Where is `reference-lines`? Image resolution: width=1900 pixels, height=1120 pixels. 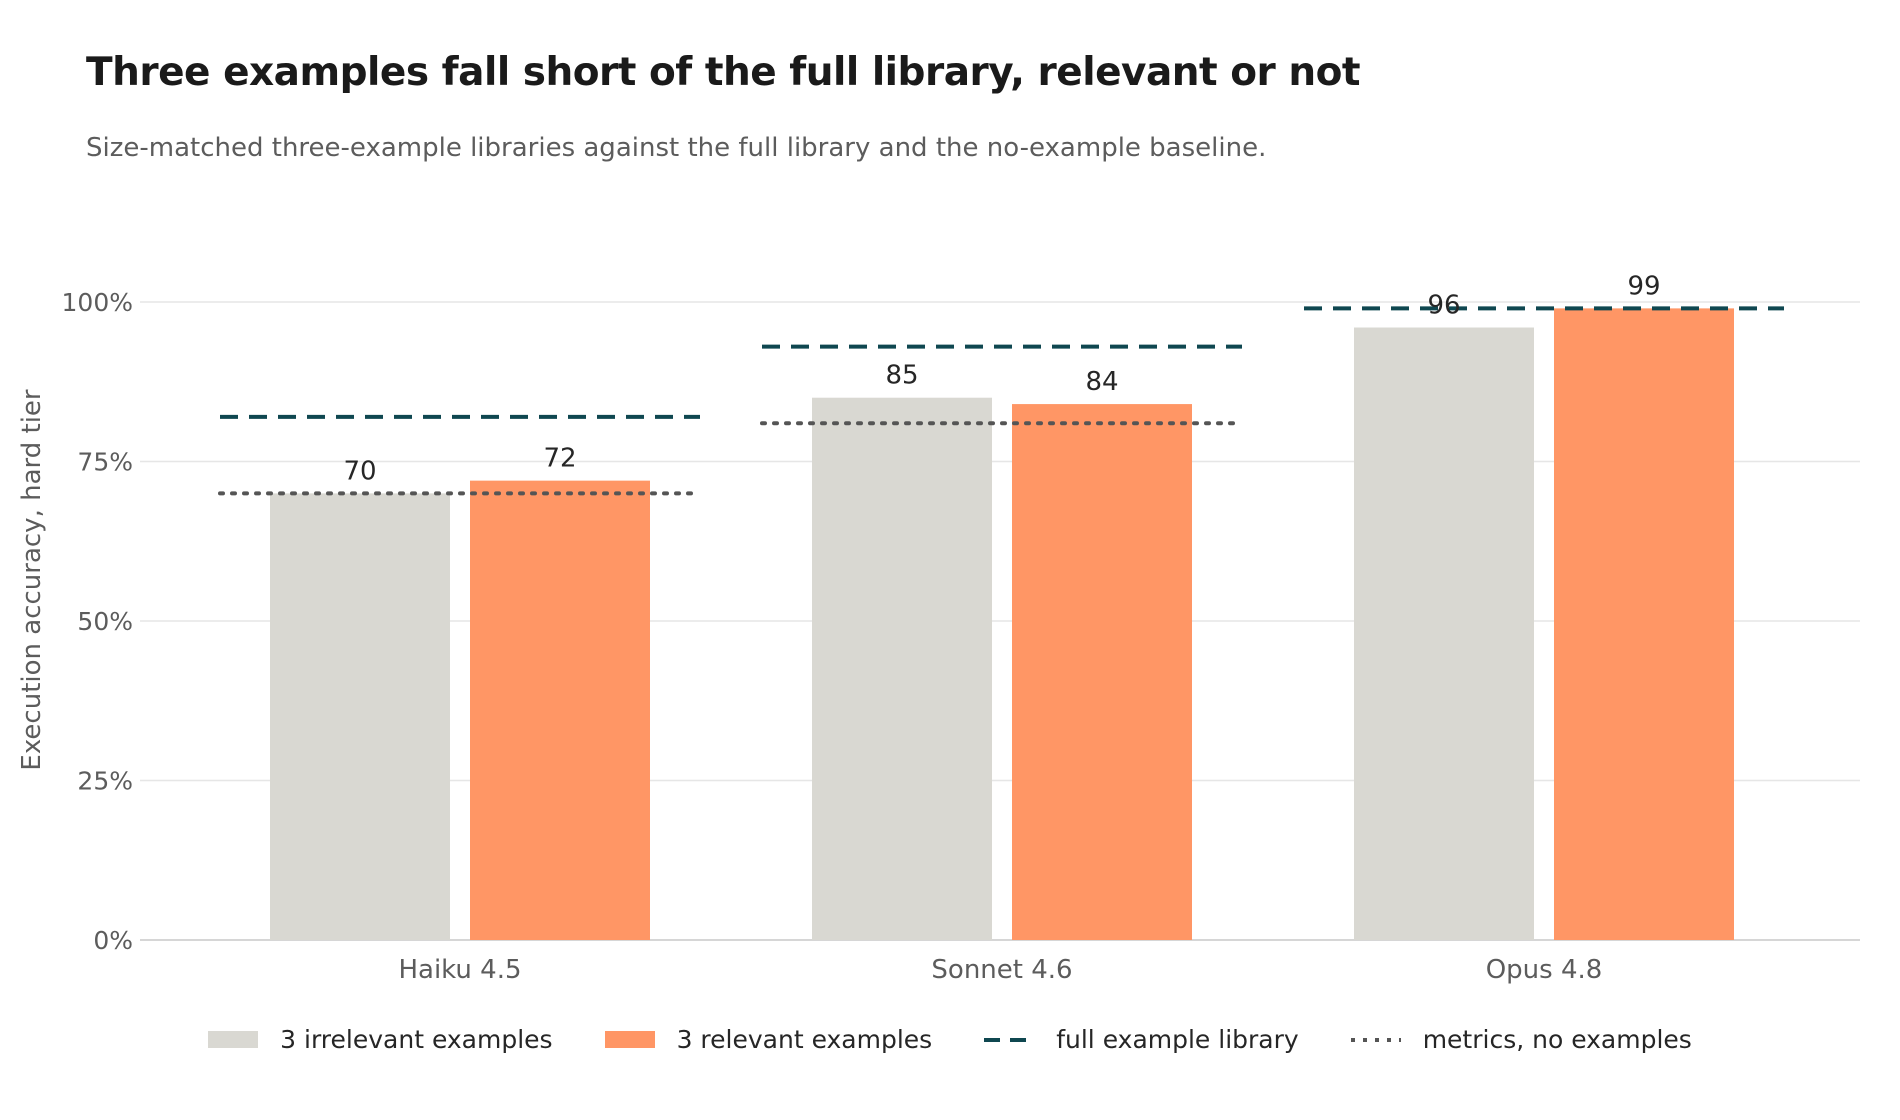
reference-lines is located at coordinates (1001, 401).